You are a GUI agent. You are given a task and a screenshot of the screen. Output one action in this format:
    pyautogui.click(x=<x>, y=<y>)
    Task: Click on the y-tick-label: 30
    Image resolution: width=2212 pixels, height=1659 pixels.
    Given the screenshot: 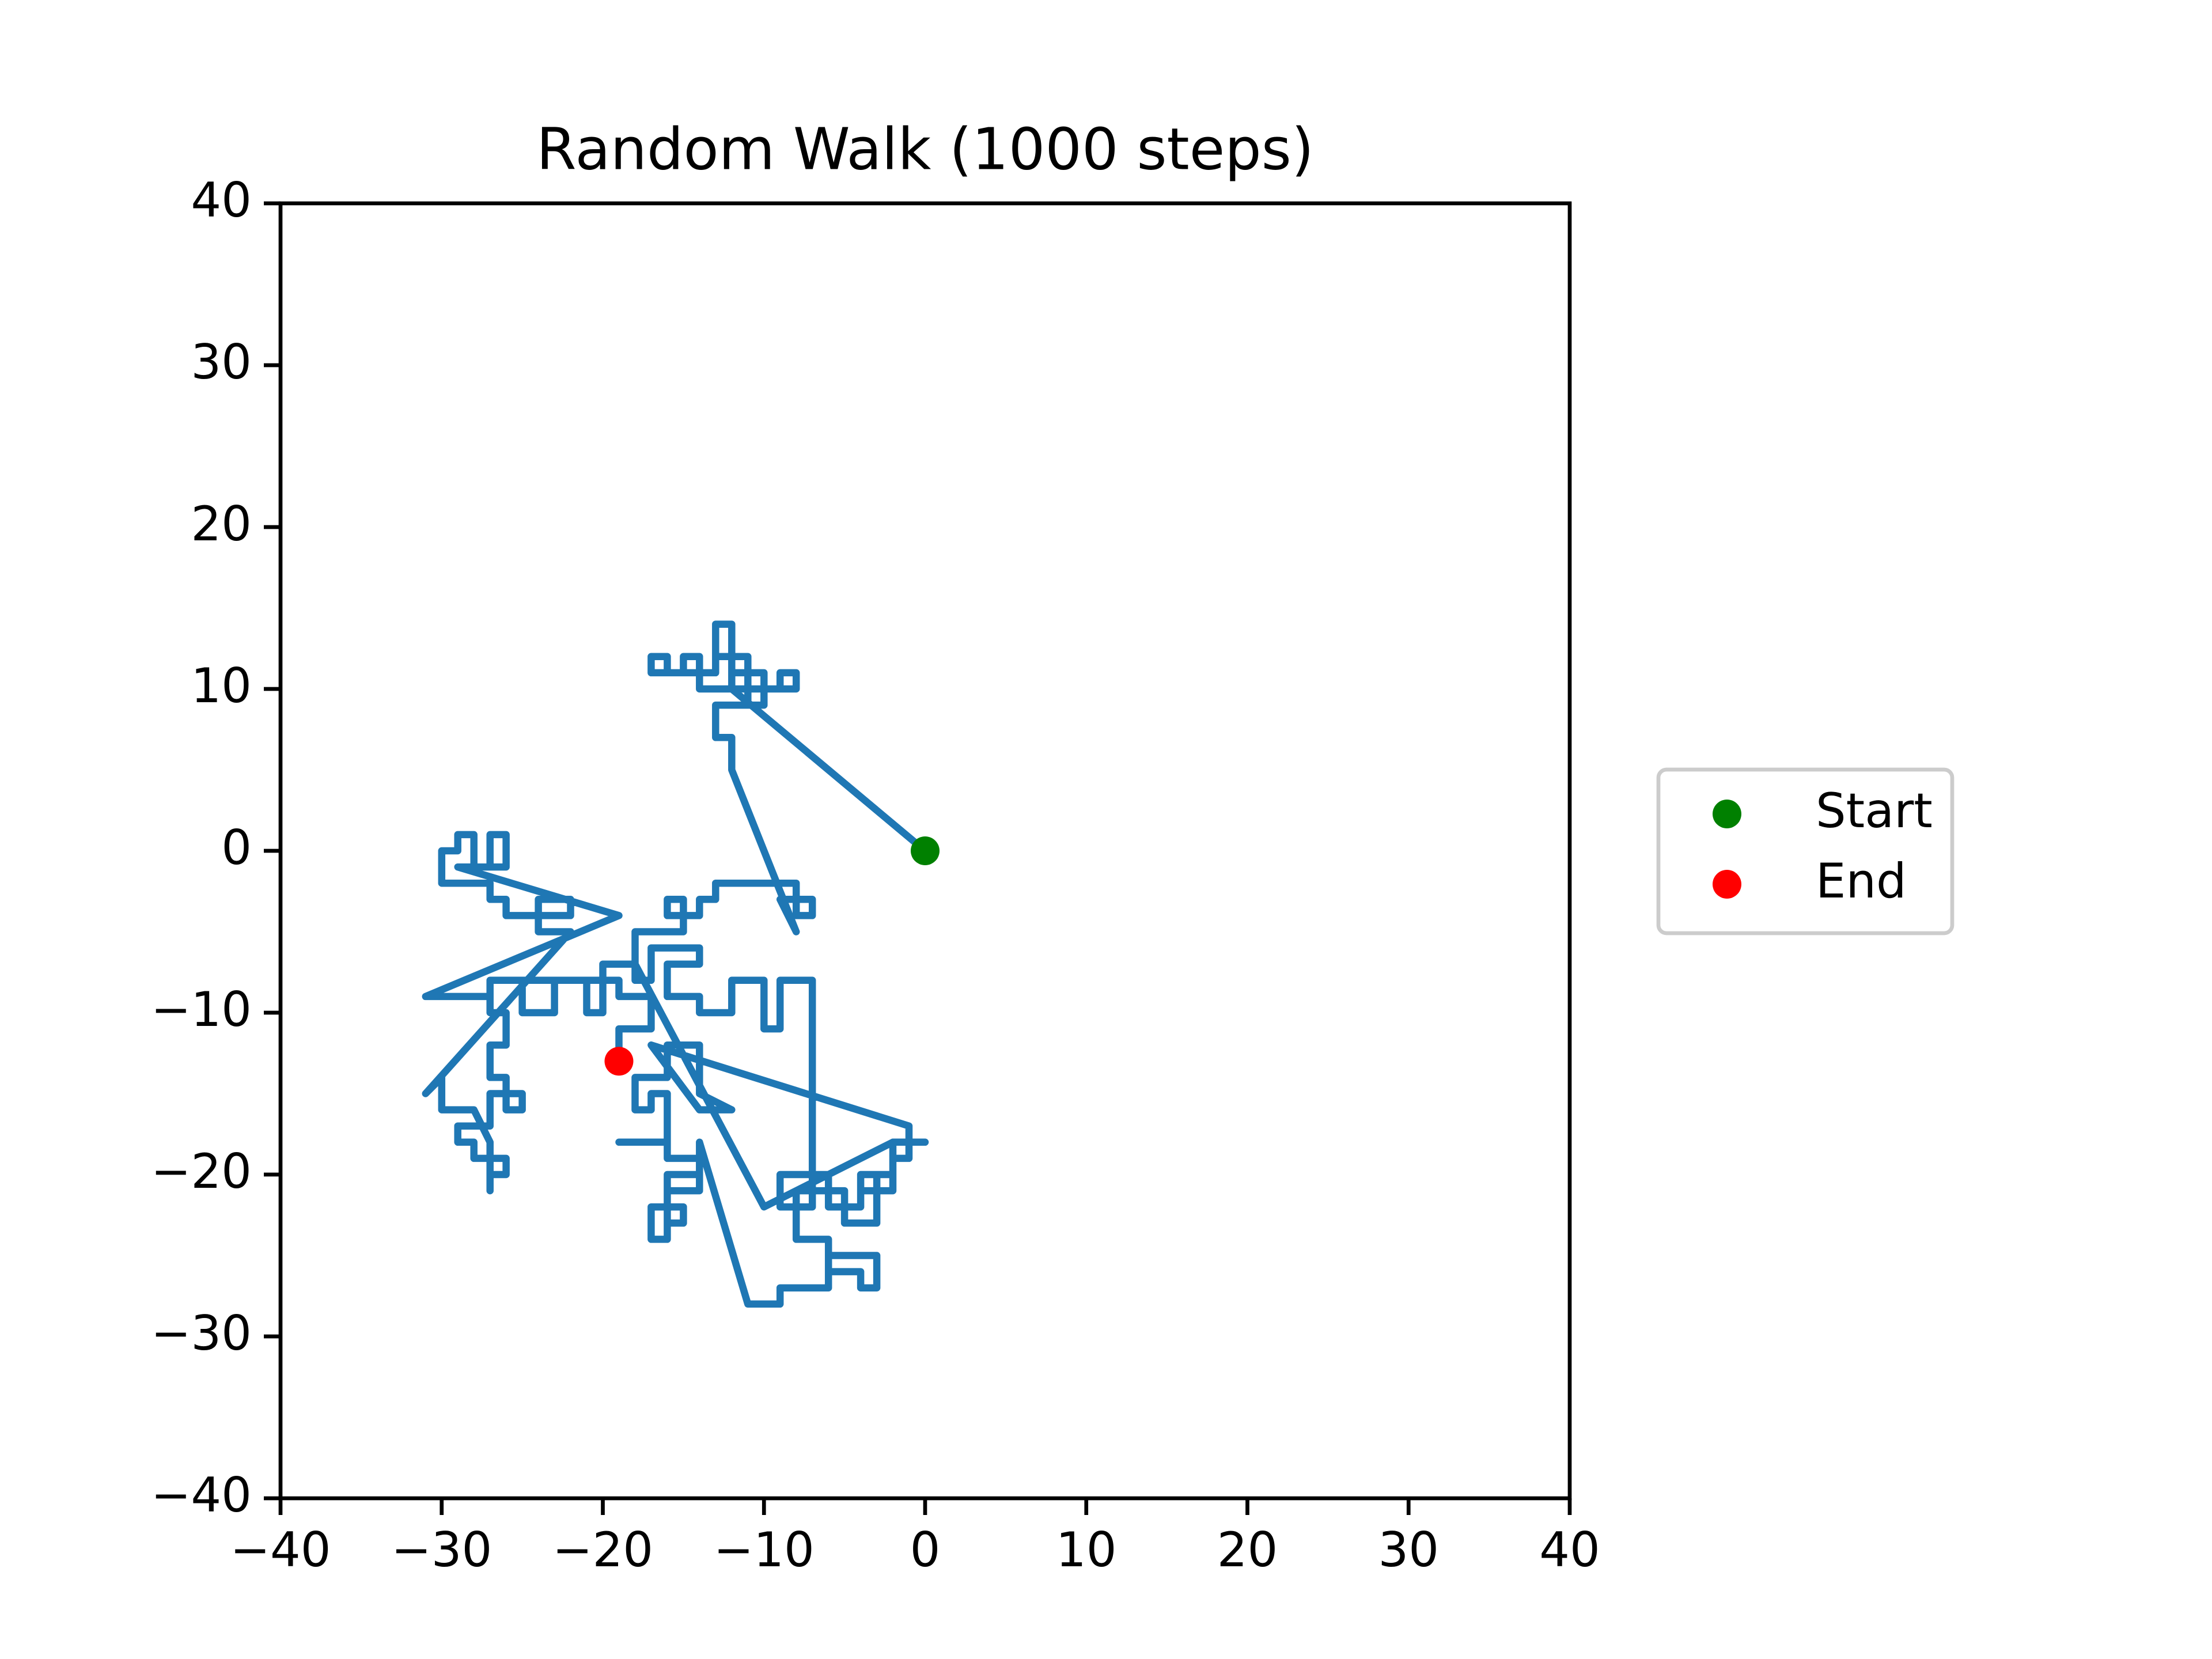 What is the action you would take?
    pyautogui.click(x=221, y=362)
    